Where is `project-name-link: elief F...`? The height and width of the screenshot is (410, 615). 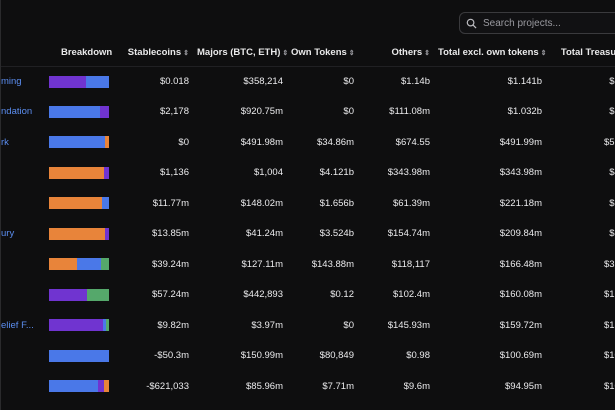
project-name-link: elief F... is located at coordinates (17, 325).